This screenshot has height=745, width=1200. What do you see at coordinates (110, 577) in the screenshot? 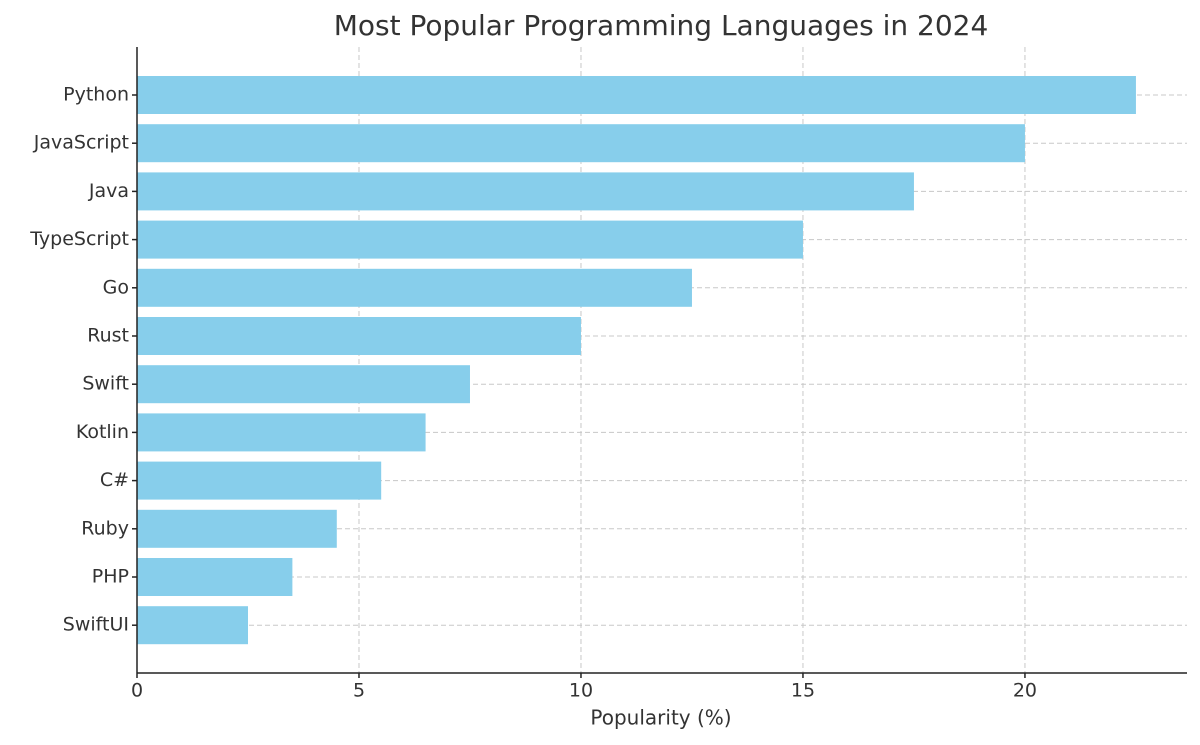
I see `y-tick-label: PHP` at bounding box center [110, 577].